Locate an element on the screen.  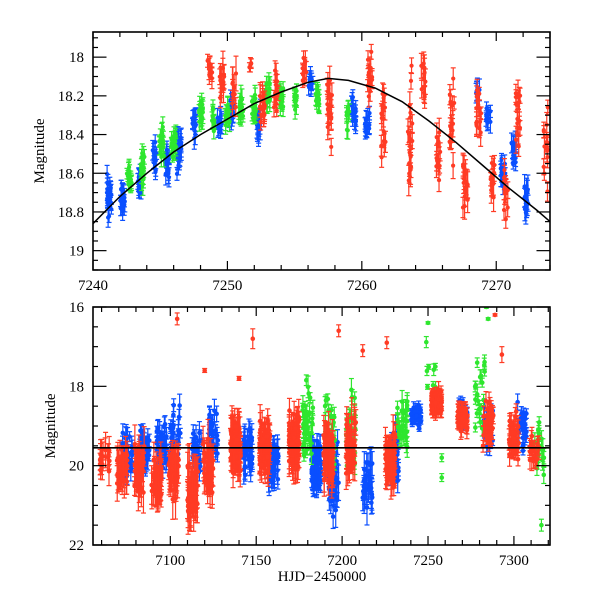
x-tick-label: 7240 is located at coordinates (93, 286).